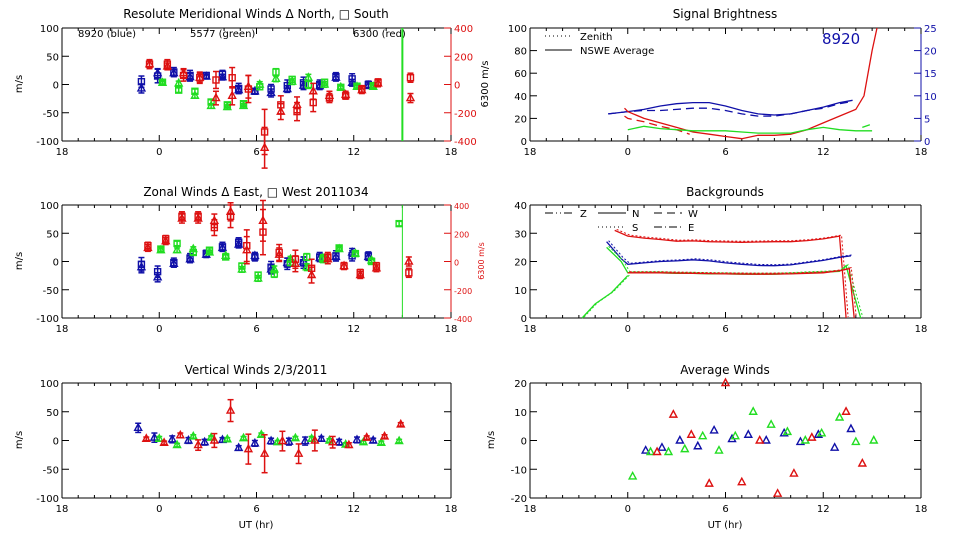  Describe the element at coordinates (606, 296) in the screenshot. I see `series-zenith-ramp` at that location.